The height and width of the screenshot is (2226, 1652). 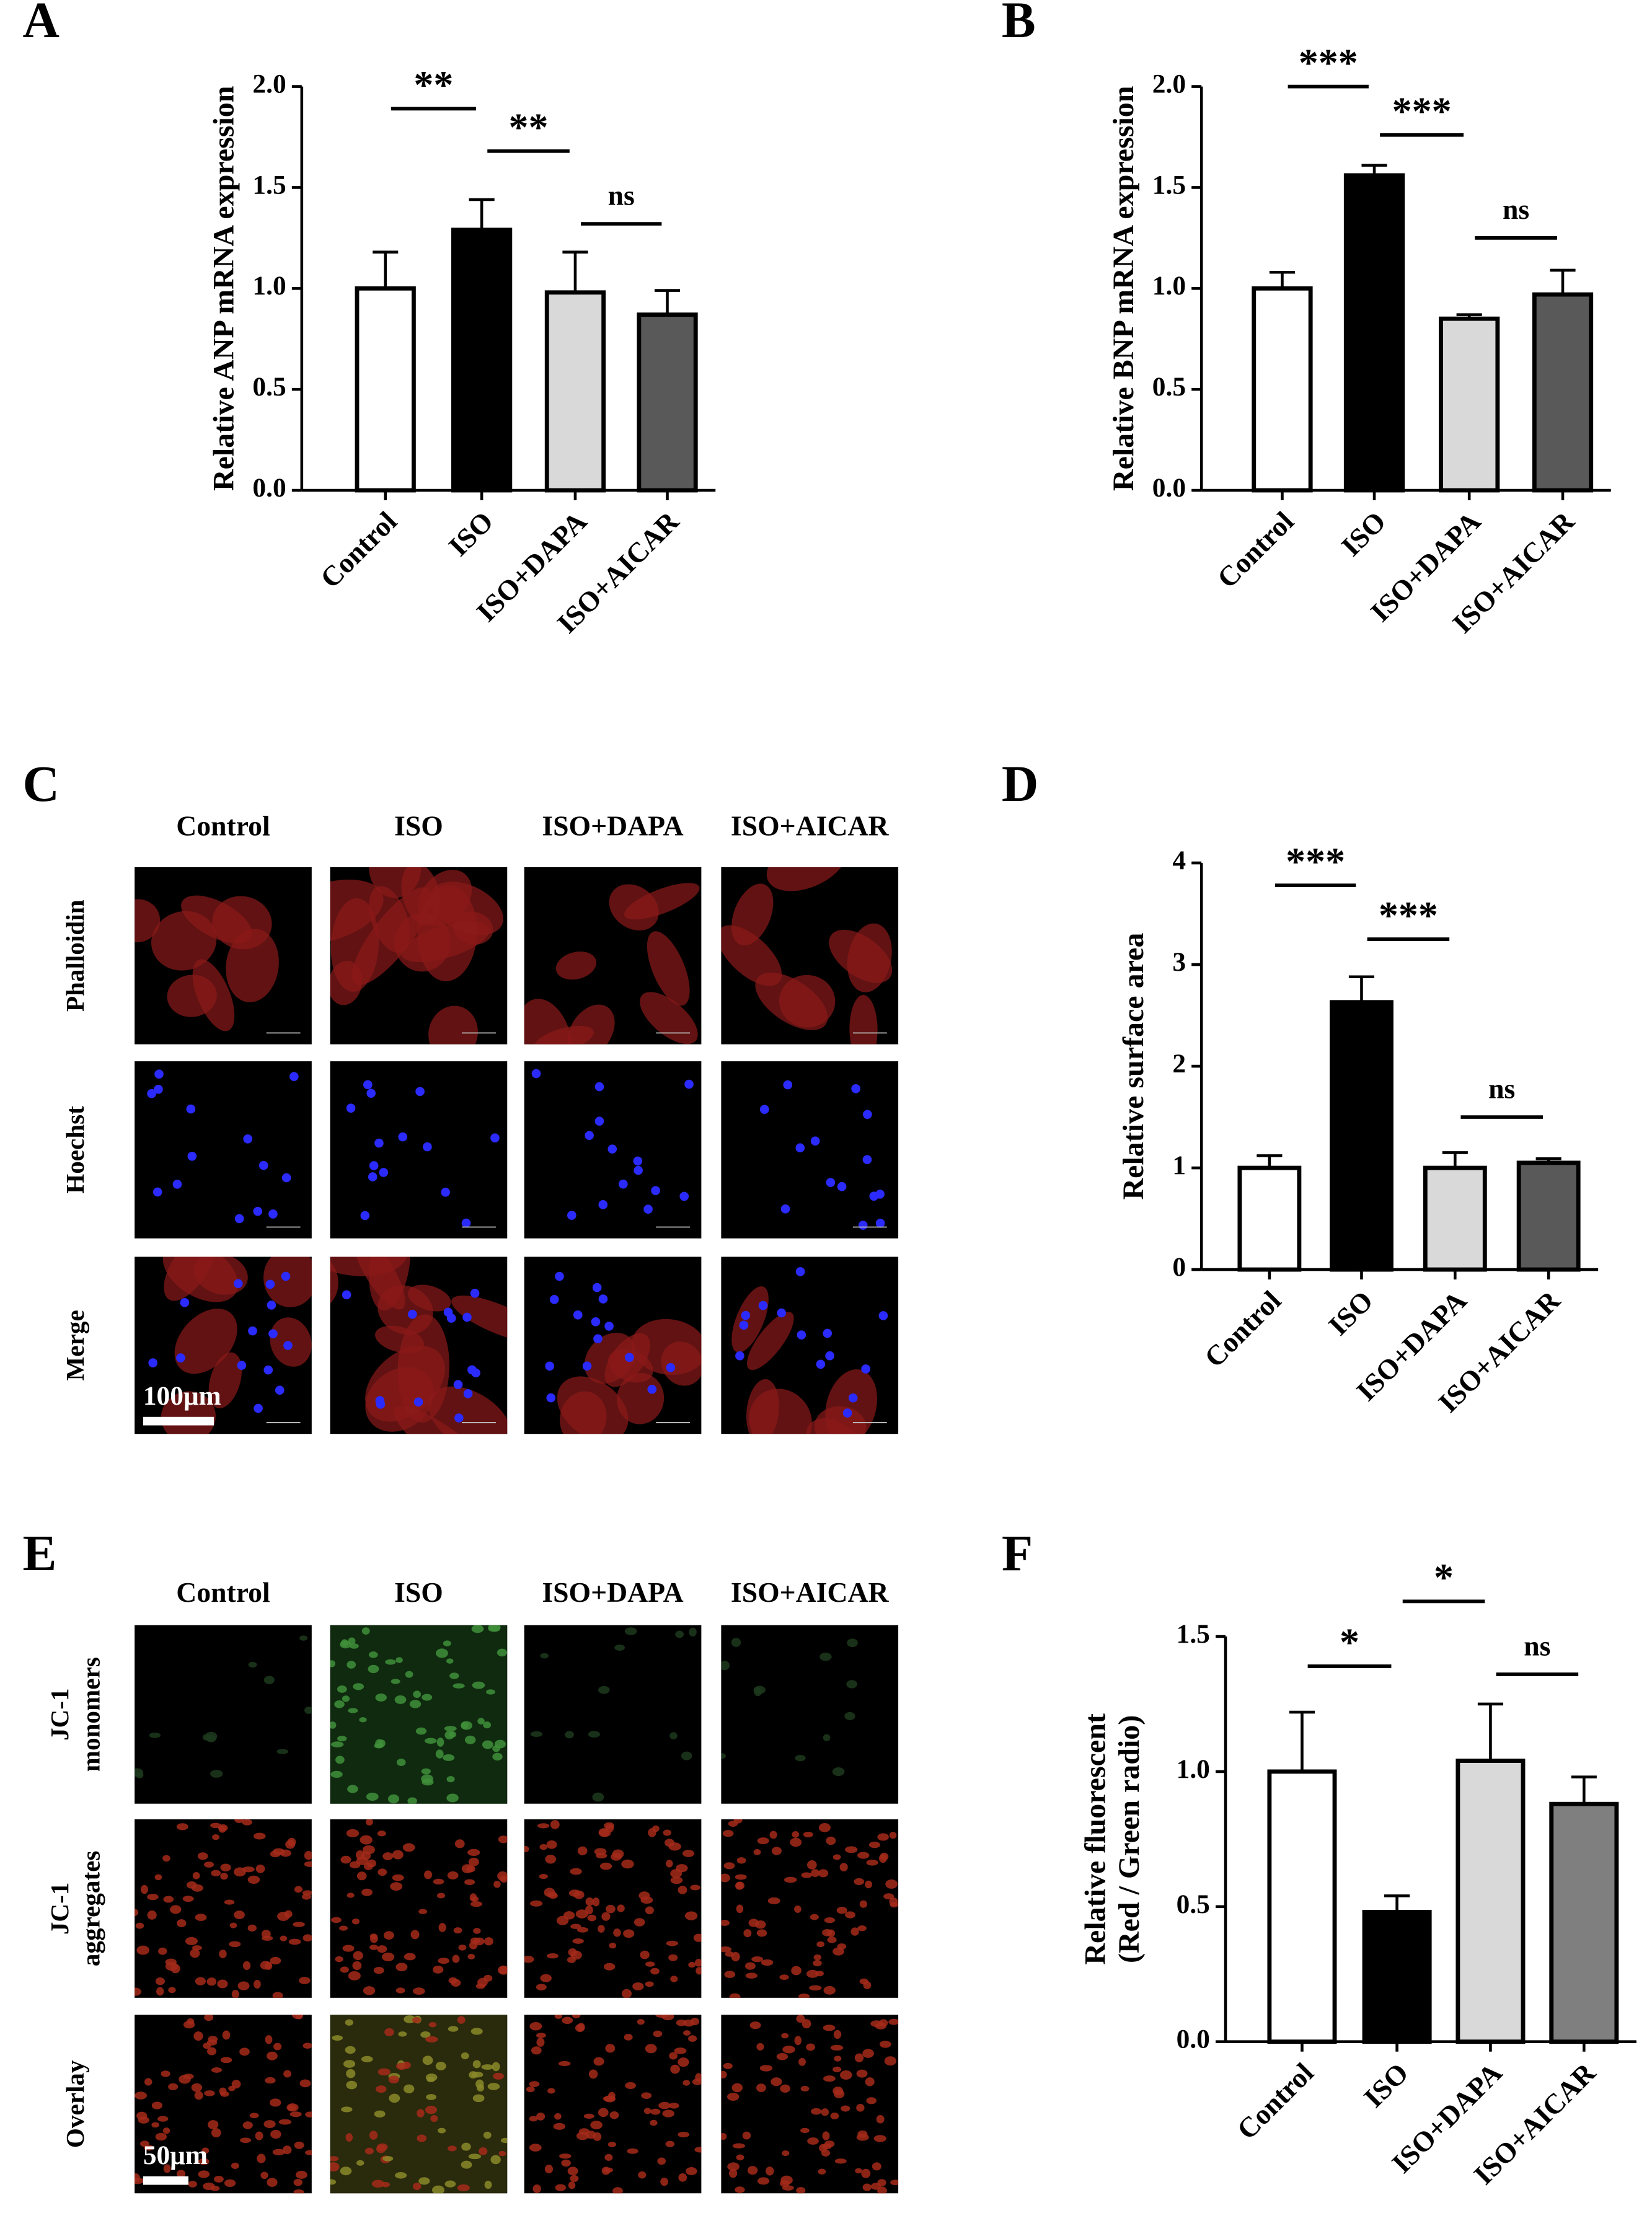 What do you see at coordinates (613, 1714) in the screenshot?
I see `image-background` at bounding box center [613, 1714].